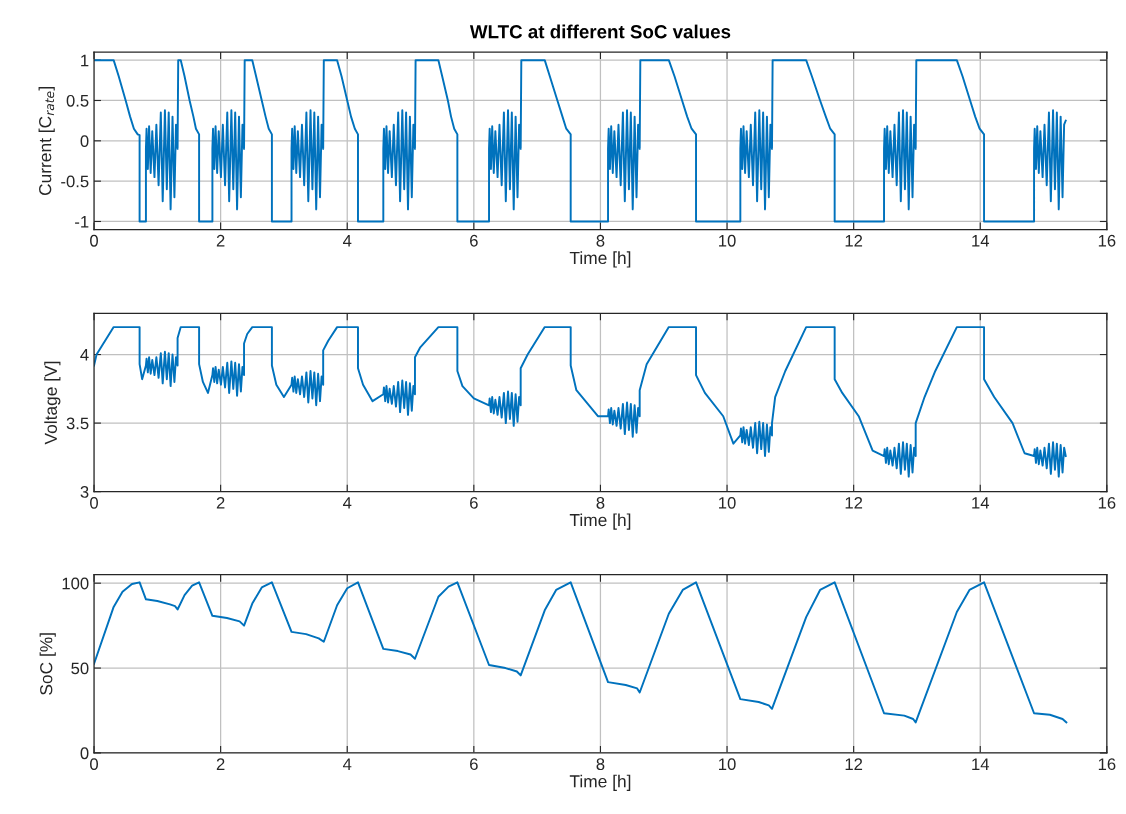  What do you see at coordinates (75, 583) in the screenshot?
I see `y-tick-label: 100` at bounding box center [75, 583].